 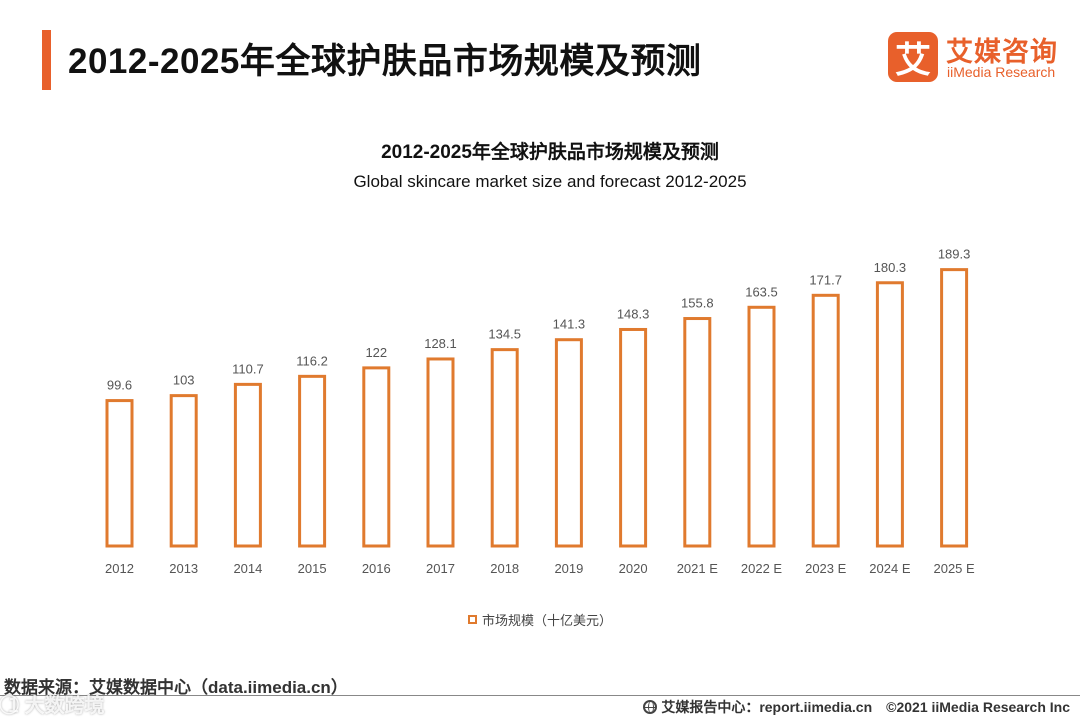 I want to click on x-tick-label-2021-e: 2021 E, so click(x=698, y=568).